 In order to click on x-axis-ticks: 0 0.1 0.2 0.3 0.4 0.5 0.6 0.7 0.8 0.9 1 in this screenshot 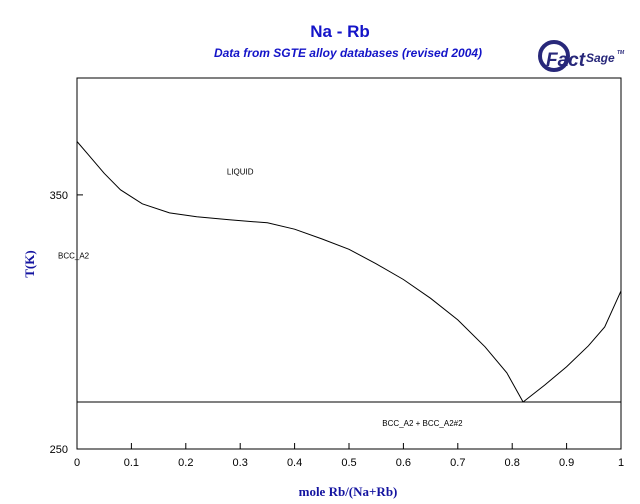, I will do `click(349, 456)`.